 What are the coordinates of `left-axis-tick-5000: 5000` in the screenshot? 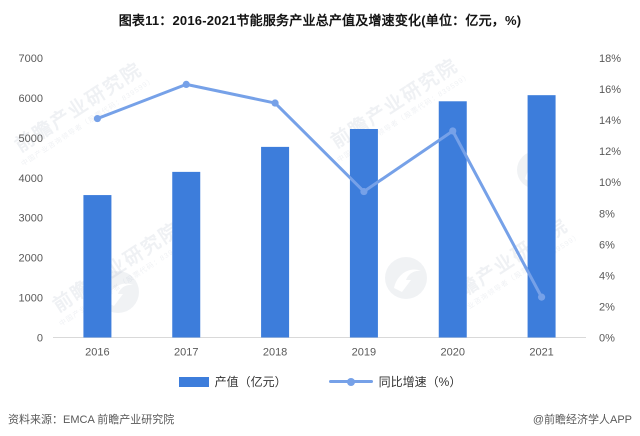 It's located at (31, 139).